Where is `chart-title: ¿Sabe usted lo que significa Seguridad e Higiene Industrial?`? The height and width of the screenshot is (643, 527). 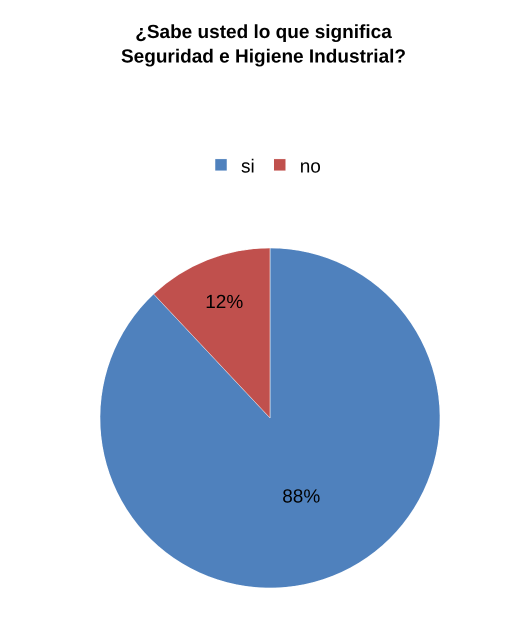
chart-title: ¿Sabe usted lo que significa Seguridad e Higiene Industrial? is located at coordinates (263, 45).